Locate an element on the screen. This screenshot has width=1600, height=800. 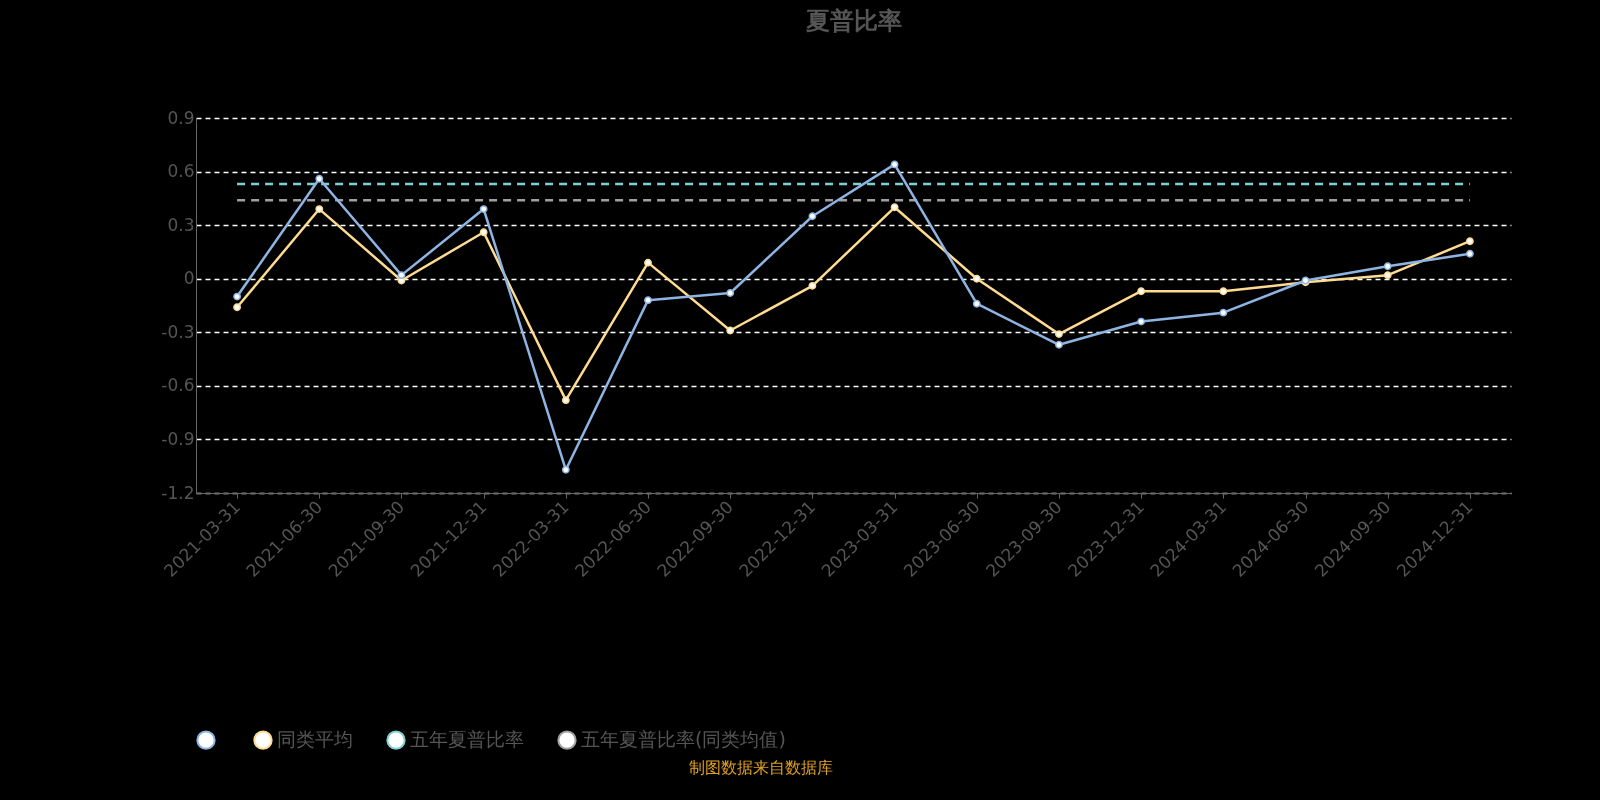
y-tick-label: 0.3 is located at coordinates (181, 224).